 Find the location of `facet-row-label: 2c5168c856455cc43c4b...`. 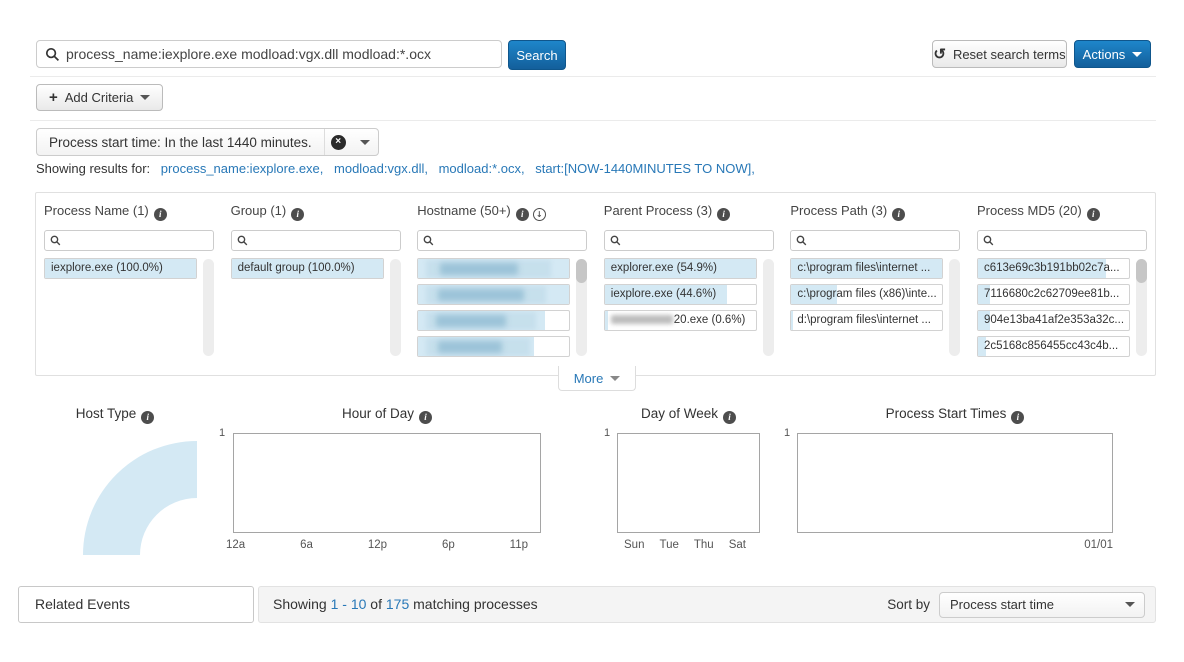

facet-row-label: 2c5168c856455cc43c4b... is located at coordinates (1051, 345).